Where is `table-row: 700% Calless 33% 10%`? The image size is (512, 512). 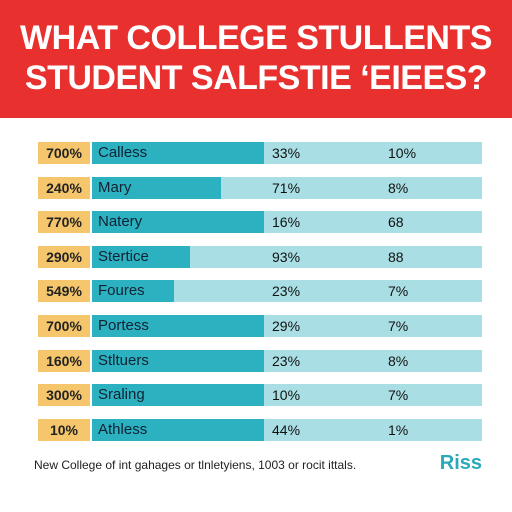
table-row: 700% Calless 33% 10% is located at coordinates (260, 153).